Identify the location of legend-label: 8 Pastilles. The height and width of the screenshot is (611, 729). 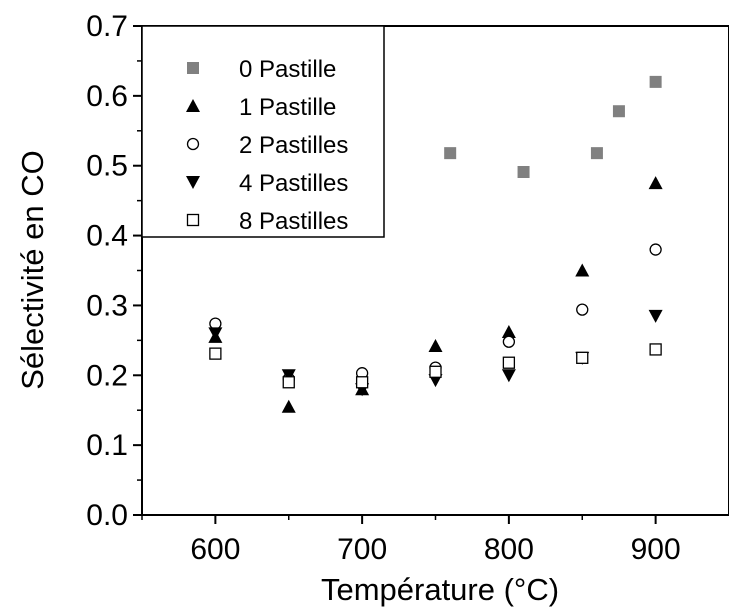
(293, 221).